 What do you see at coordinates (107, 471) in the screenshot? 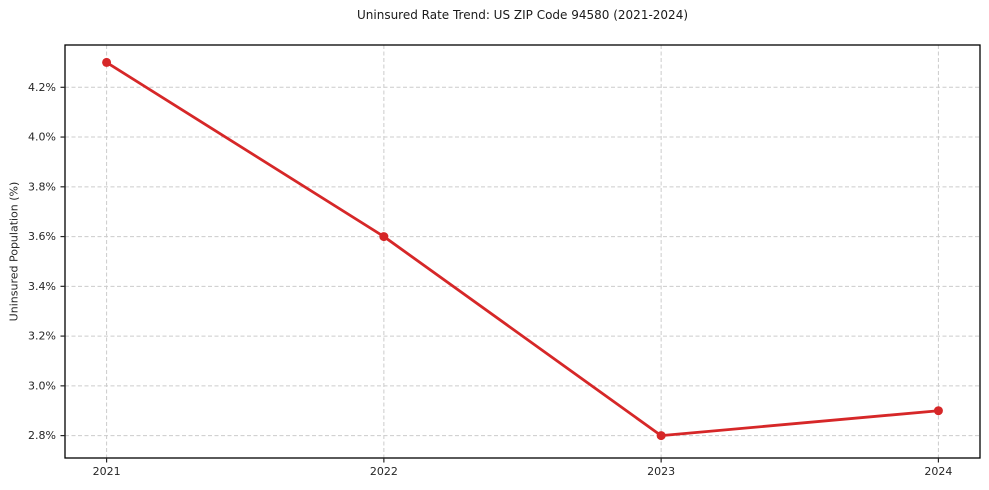
I see `x-tick-label: 2021` at bounding box center [107, 471].